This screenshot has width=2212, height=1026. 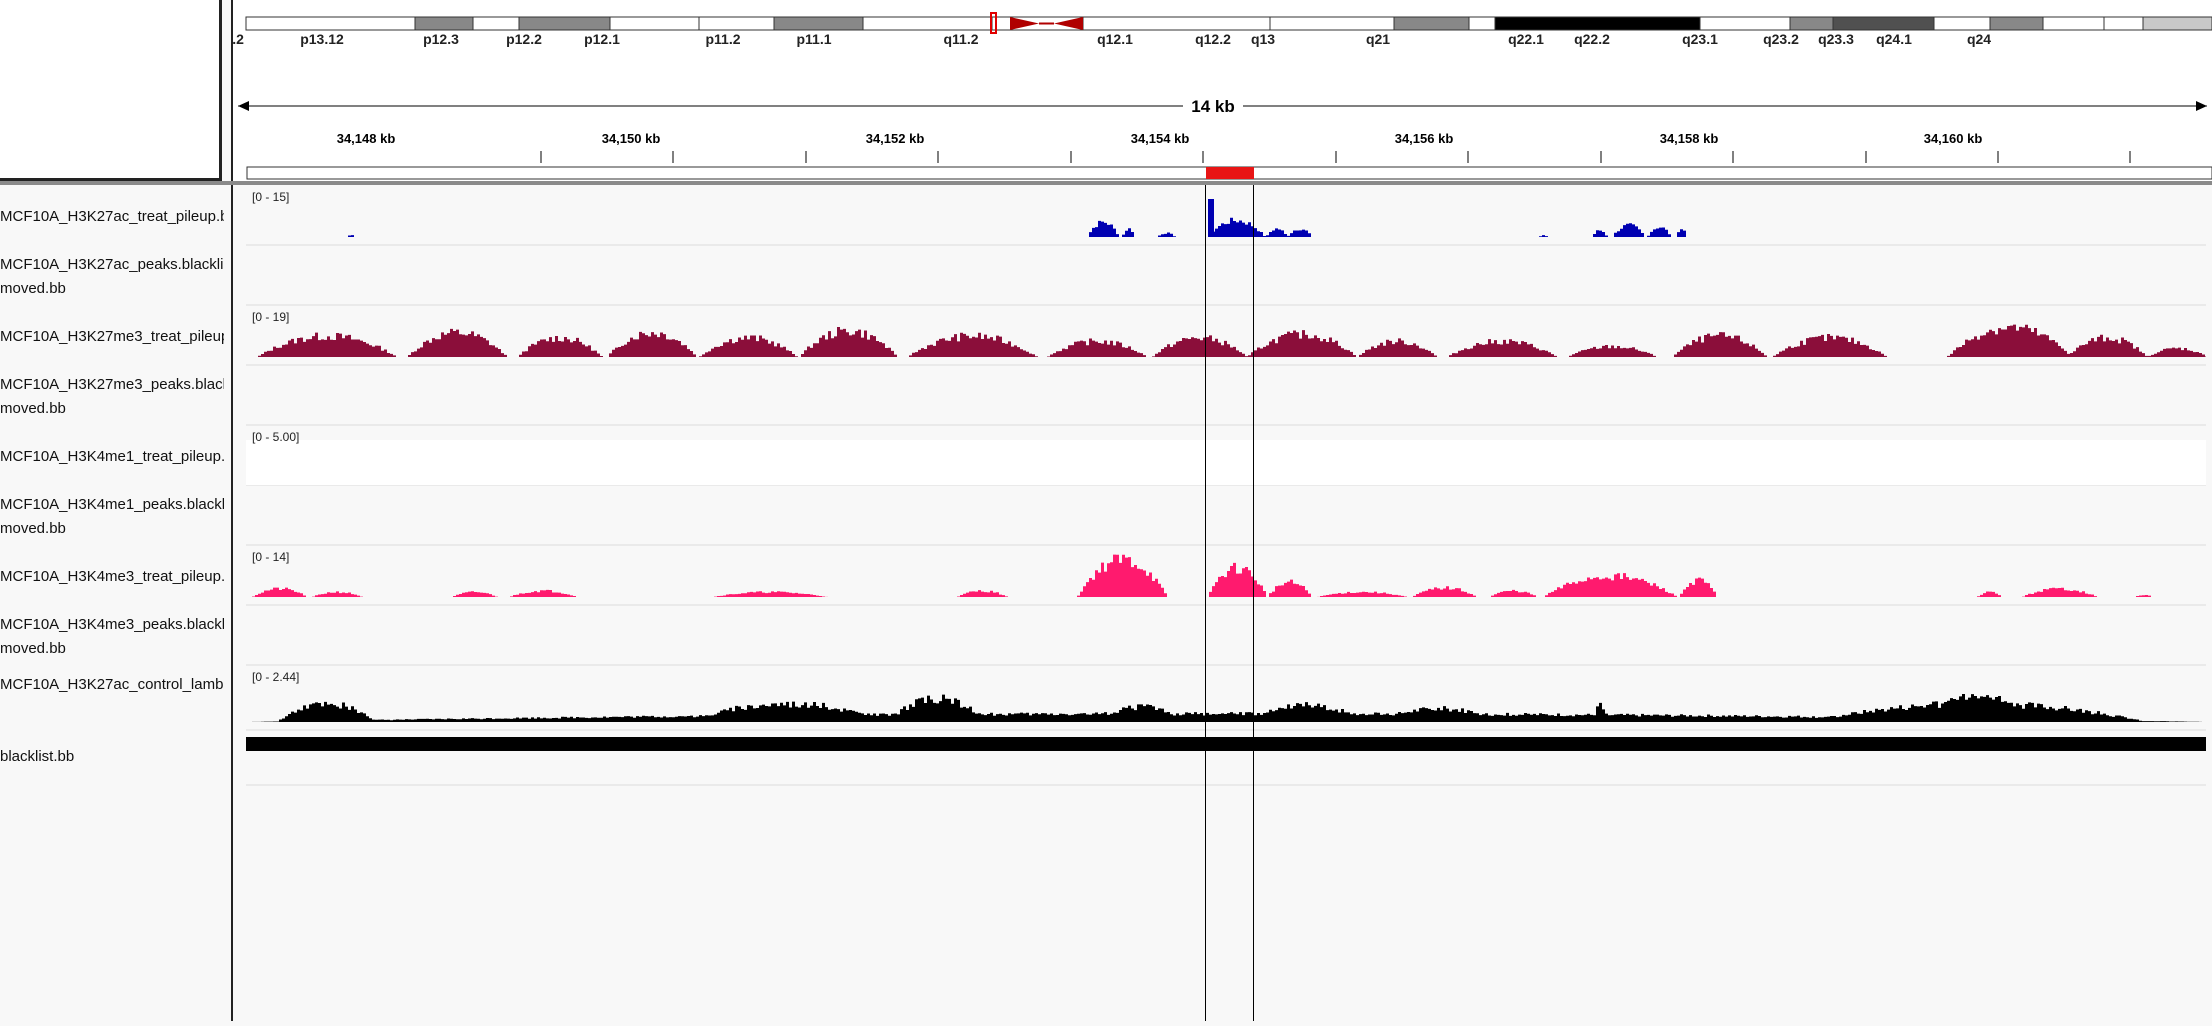 What do you see at coordinates (2201, 106) in the screenshot?
I see `span-arrow-right` at bounding box center [2201, 106].